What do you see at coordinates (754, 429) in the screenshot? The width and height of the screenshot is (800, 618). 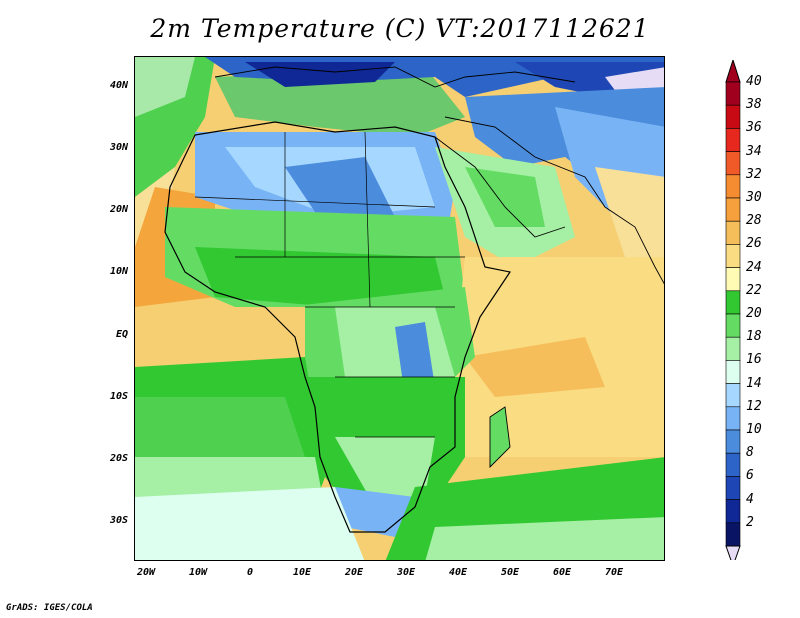 I see `colorbar-label: 10` at bounding box center [754, 429].